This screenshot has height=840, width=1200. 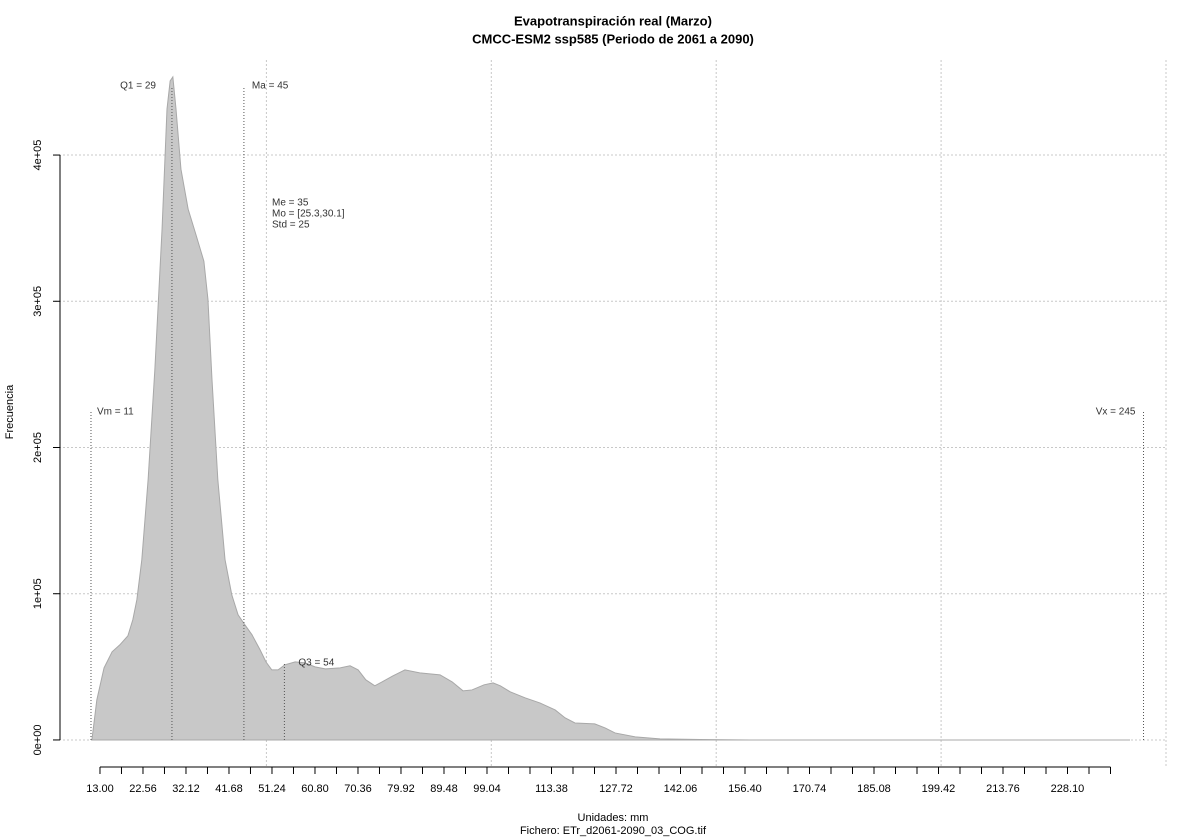 What do you see at coordinates (358, 789) in the screenshot?
I see `x-tick-label: 70.36` at bounding box center [358, 789].